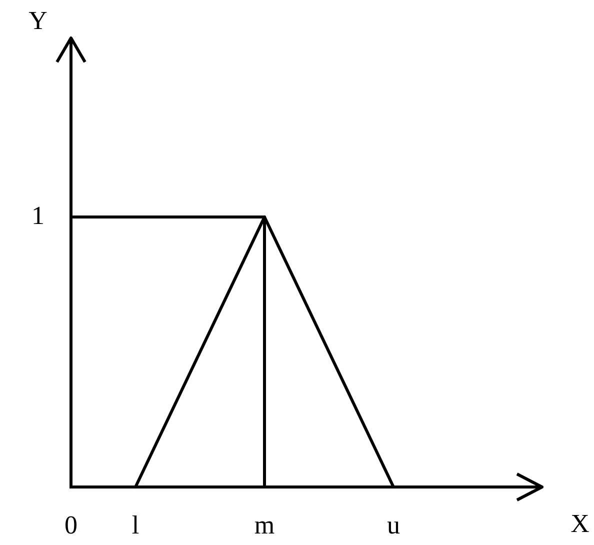 Image resolution: width=594 pixels, height=545 pixels. What do you see at coordinates (38, 215) in the screenshot?
I see `text: 1` at bounding box center [38, 215].